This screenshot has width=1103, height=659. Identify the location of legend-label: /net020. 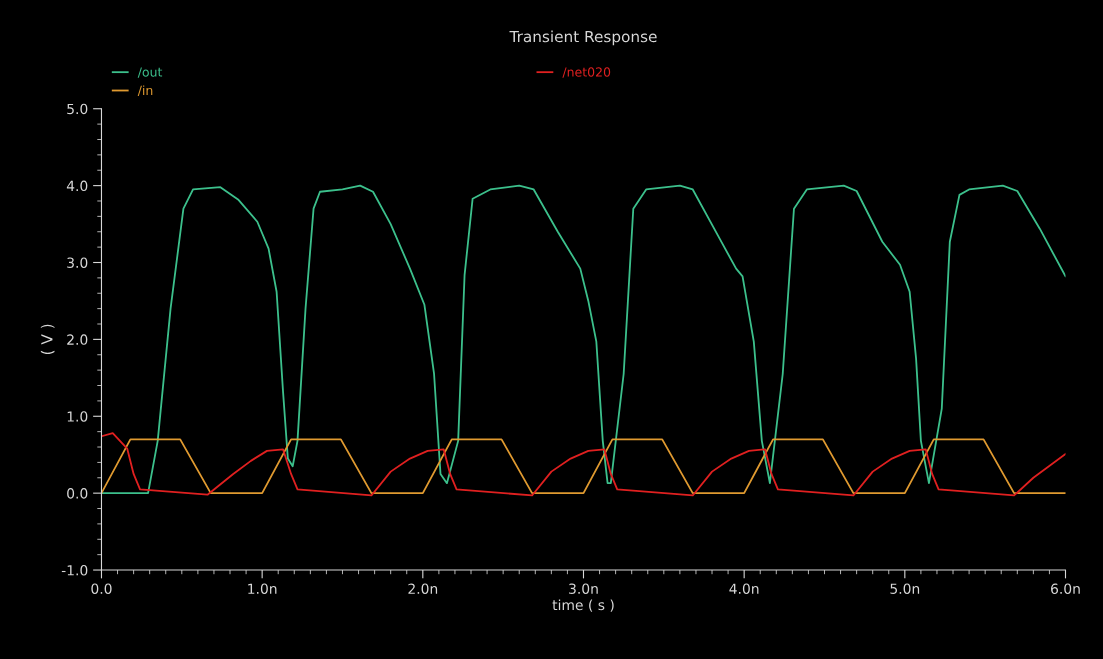
(586, 72).